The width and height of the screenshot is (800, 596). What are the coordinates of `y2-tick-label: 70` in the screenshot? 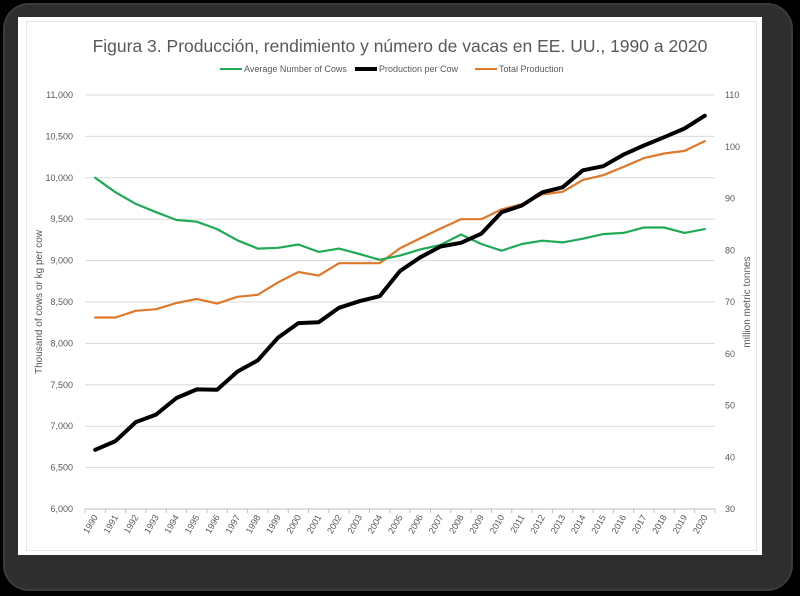 It's located at (730, 302).